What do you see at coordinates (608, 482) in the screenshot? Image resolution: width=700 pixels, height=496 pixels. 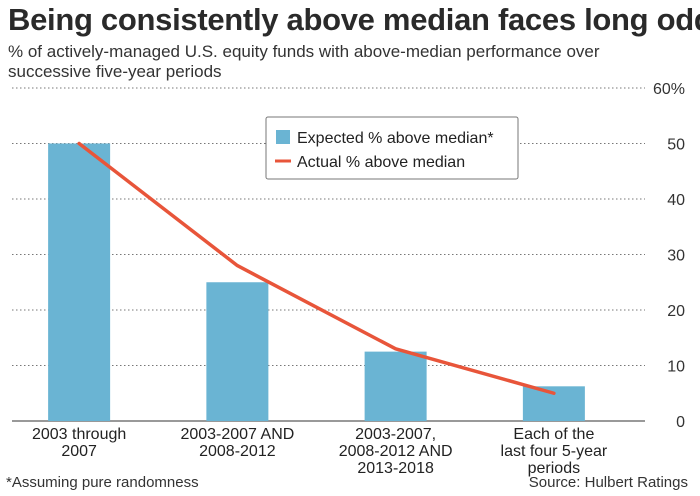 I see `source-note: Source: Hulbert Ratings` at bounding box center [608, 482].